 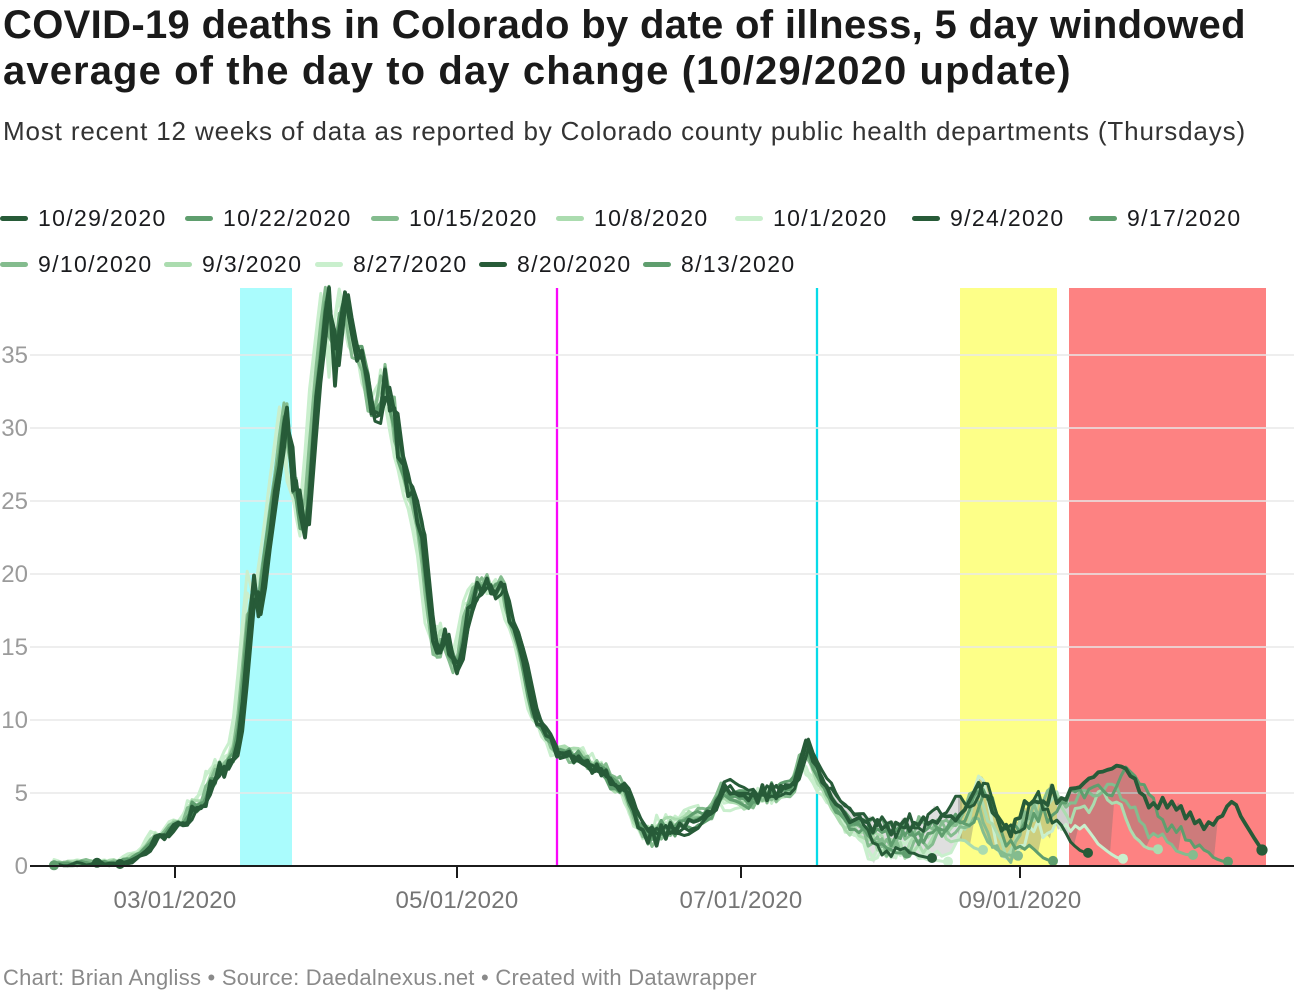 I want to click on svg-text: 09/01/2020, so click(x=1019, y=900).